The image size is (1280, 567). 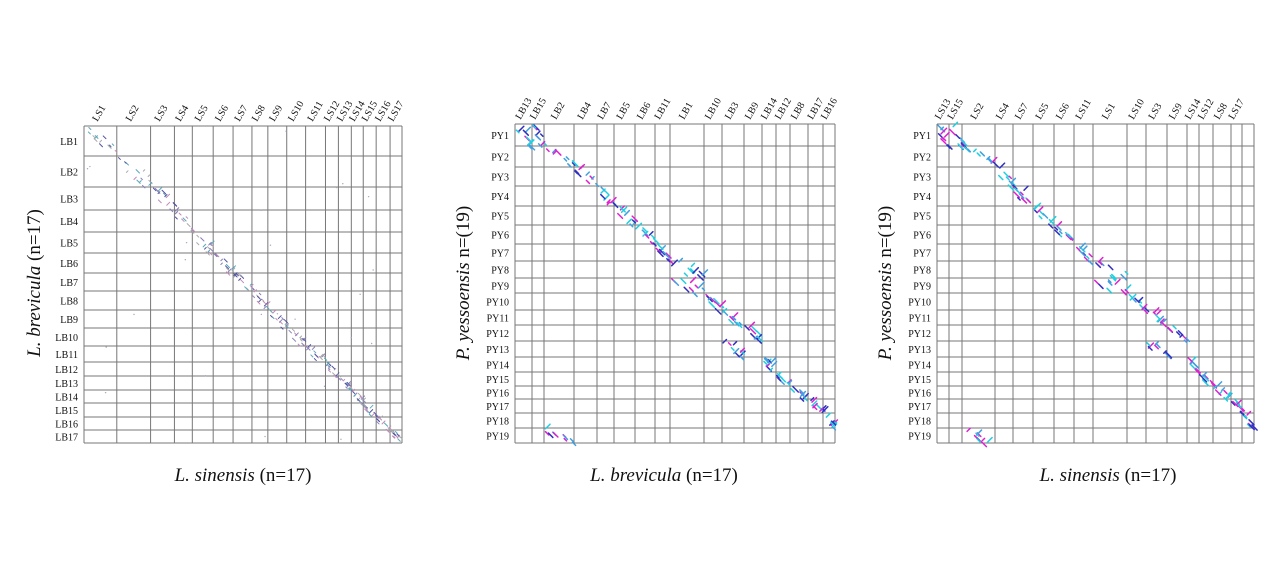 I want to click on column-label: LS10, so click(x=296, y=111).